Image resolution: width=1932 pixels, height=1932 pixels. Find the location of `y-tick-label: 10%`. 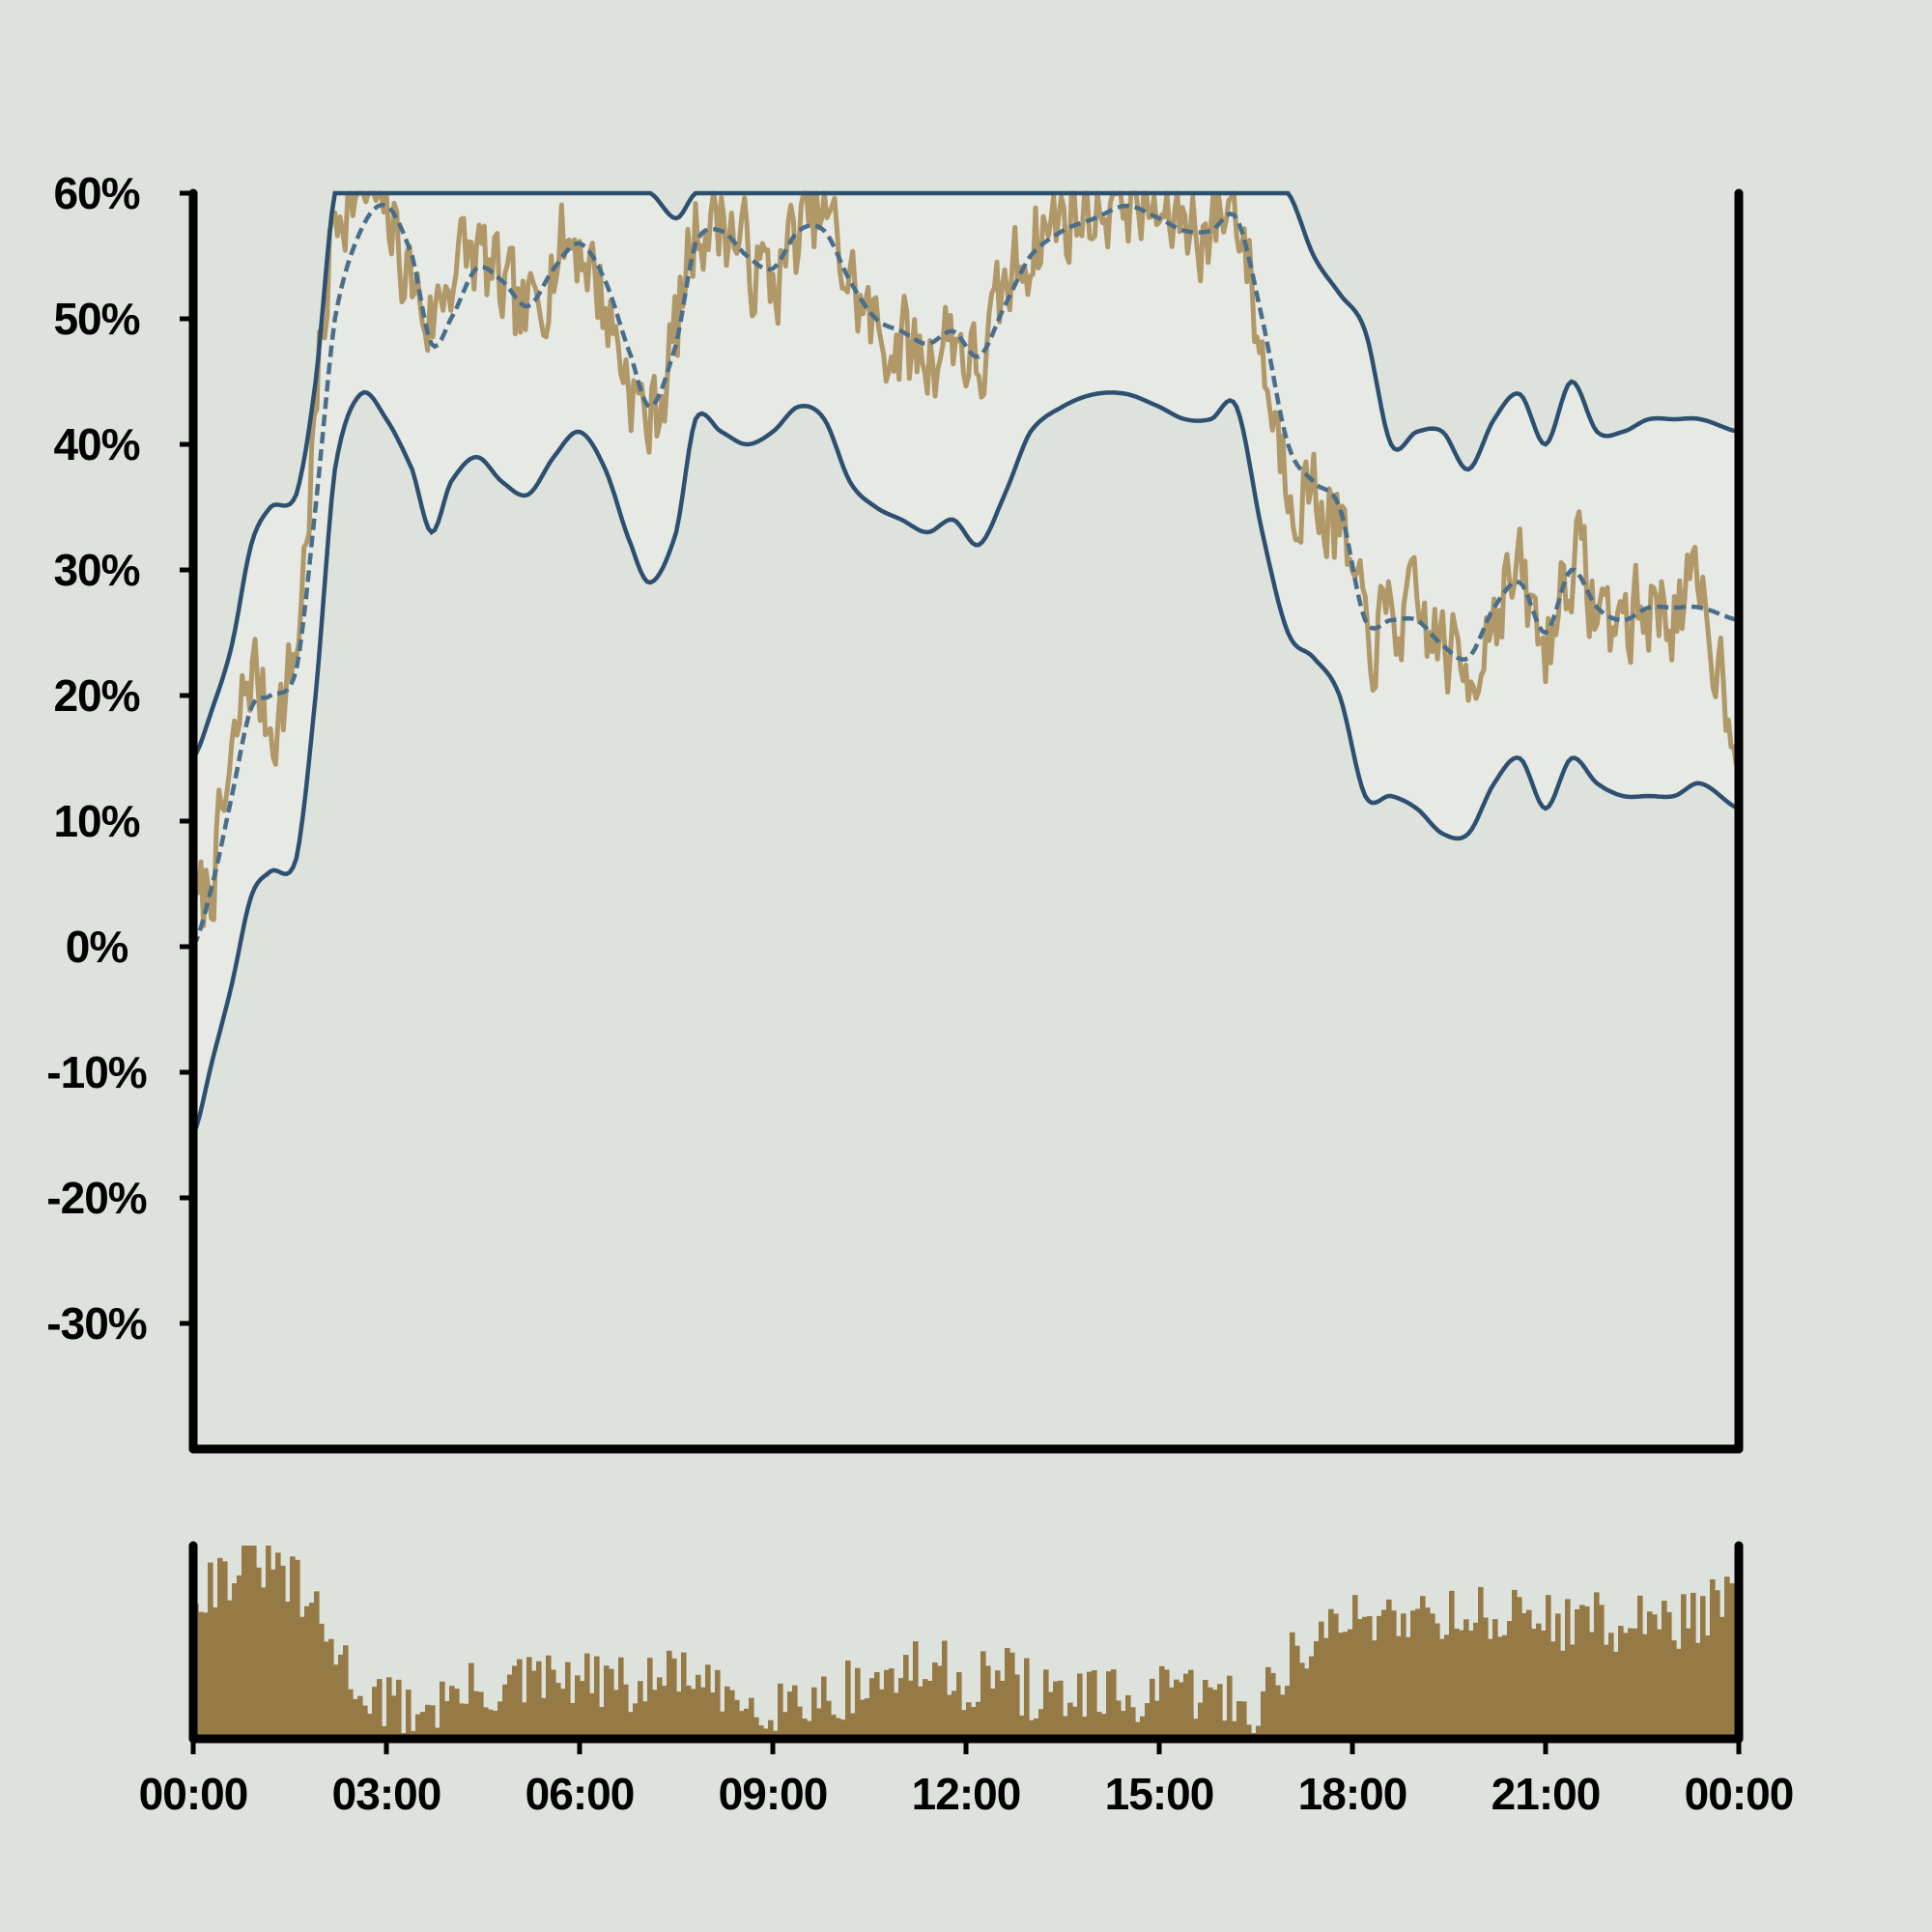

y-tick-label: 10% is located at coordinates (96, 821).